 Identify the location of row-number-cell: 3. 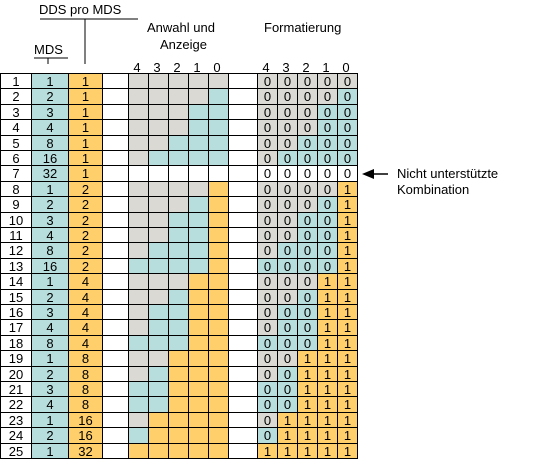
(16, 112).